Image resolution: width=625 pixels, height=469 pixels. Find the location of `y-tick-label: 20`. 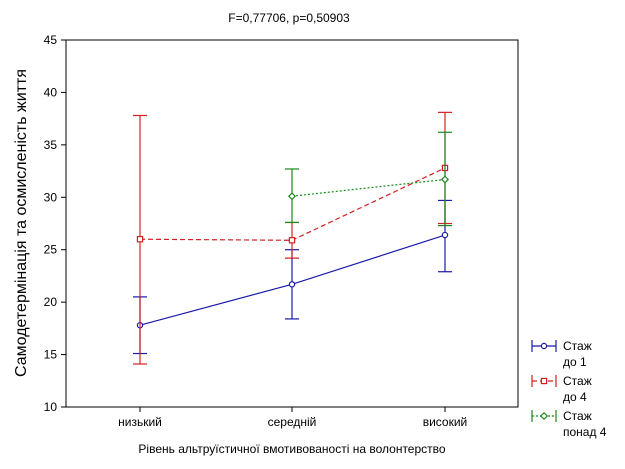

y-tick-label: 20 is located at coordinates (51, 302).